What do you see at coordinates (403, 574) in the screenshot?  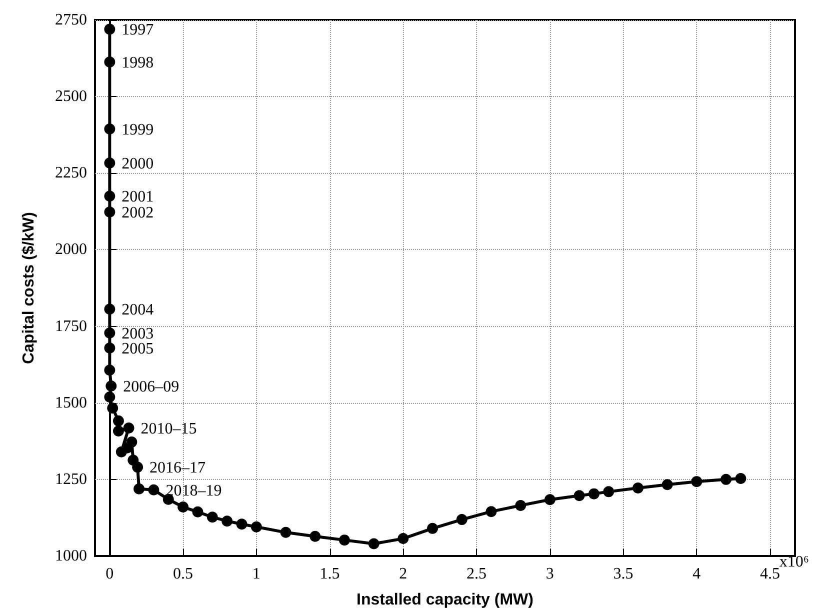 I see `x-tick-label: 2` at bounding box center [403, 574].